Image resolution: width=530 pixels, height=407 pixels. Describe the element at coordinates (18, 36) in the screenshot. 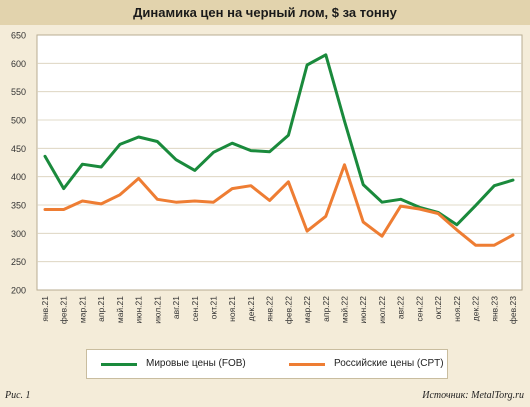

I see `y-tick-label: 650` at that location.